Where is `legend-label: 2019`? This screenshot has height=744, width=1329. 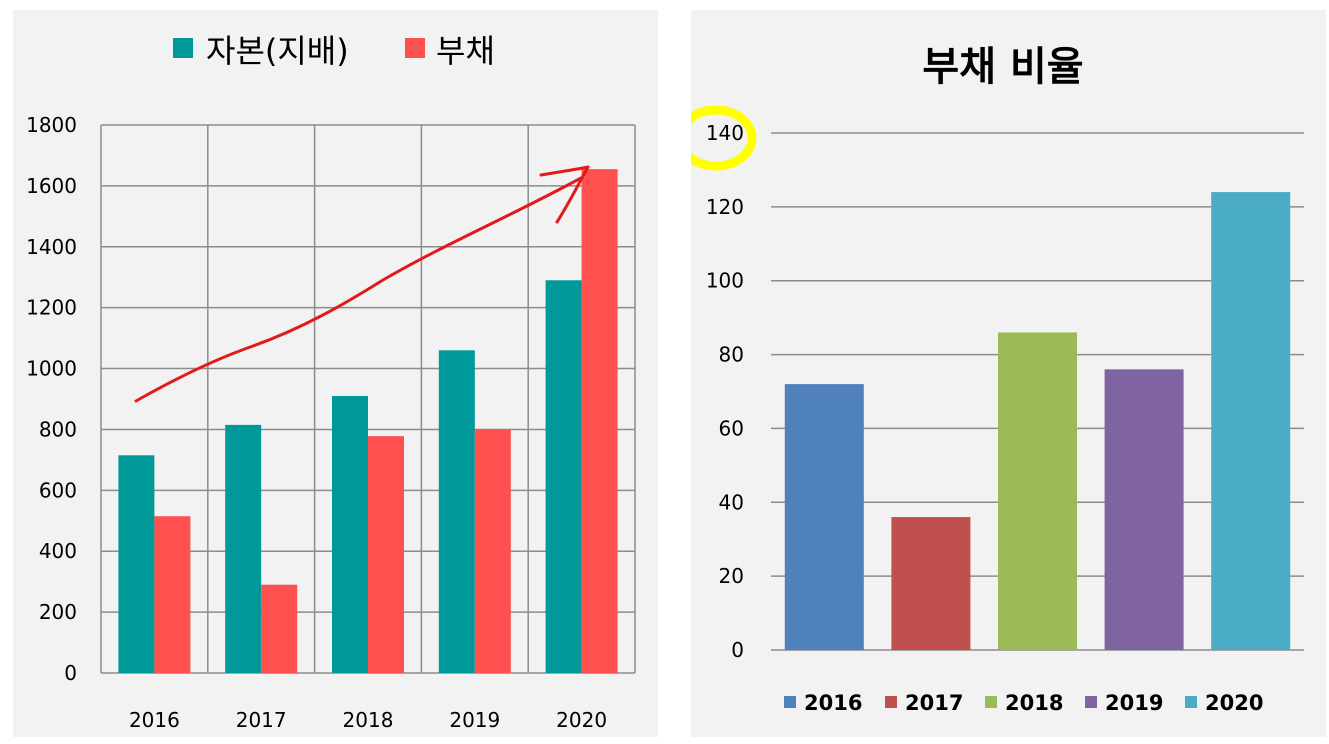
legend-label: 2019 is located at coordinates (1134, 703).